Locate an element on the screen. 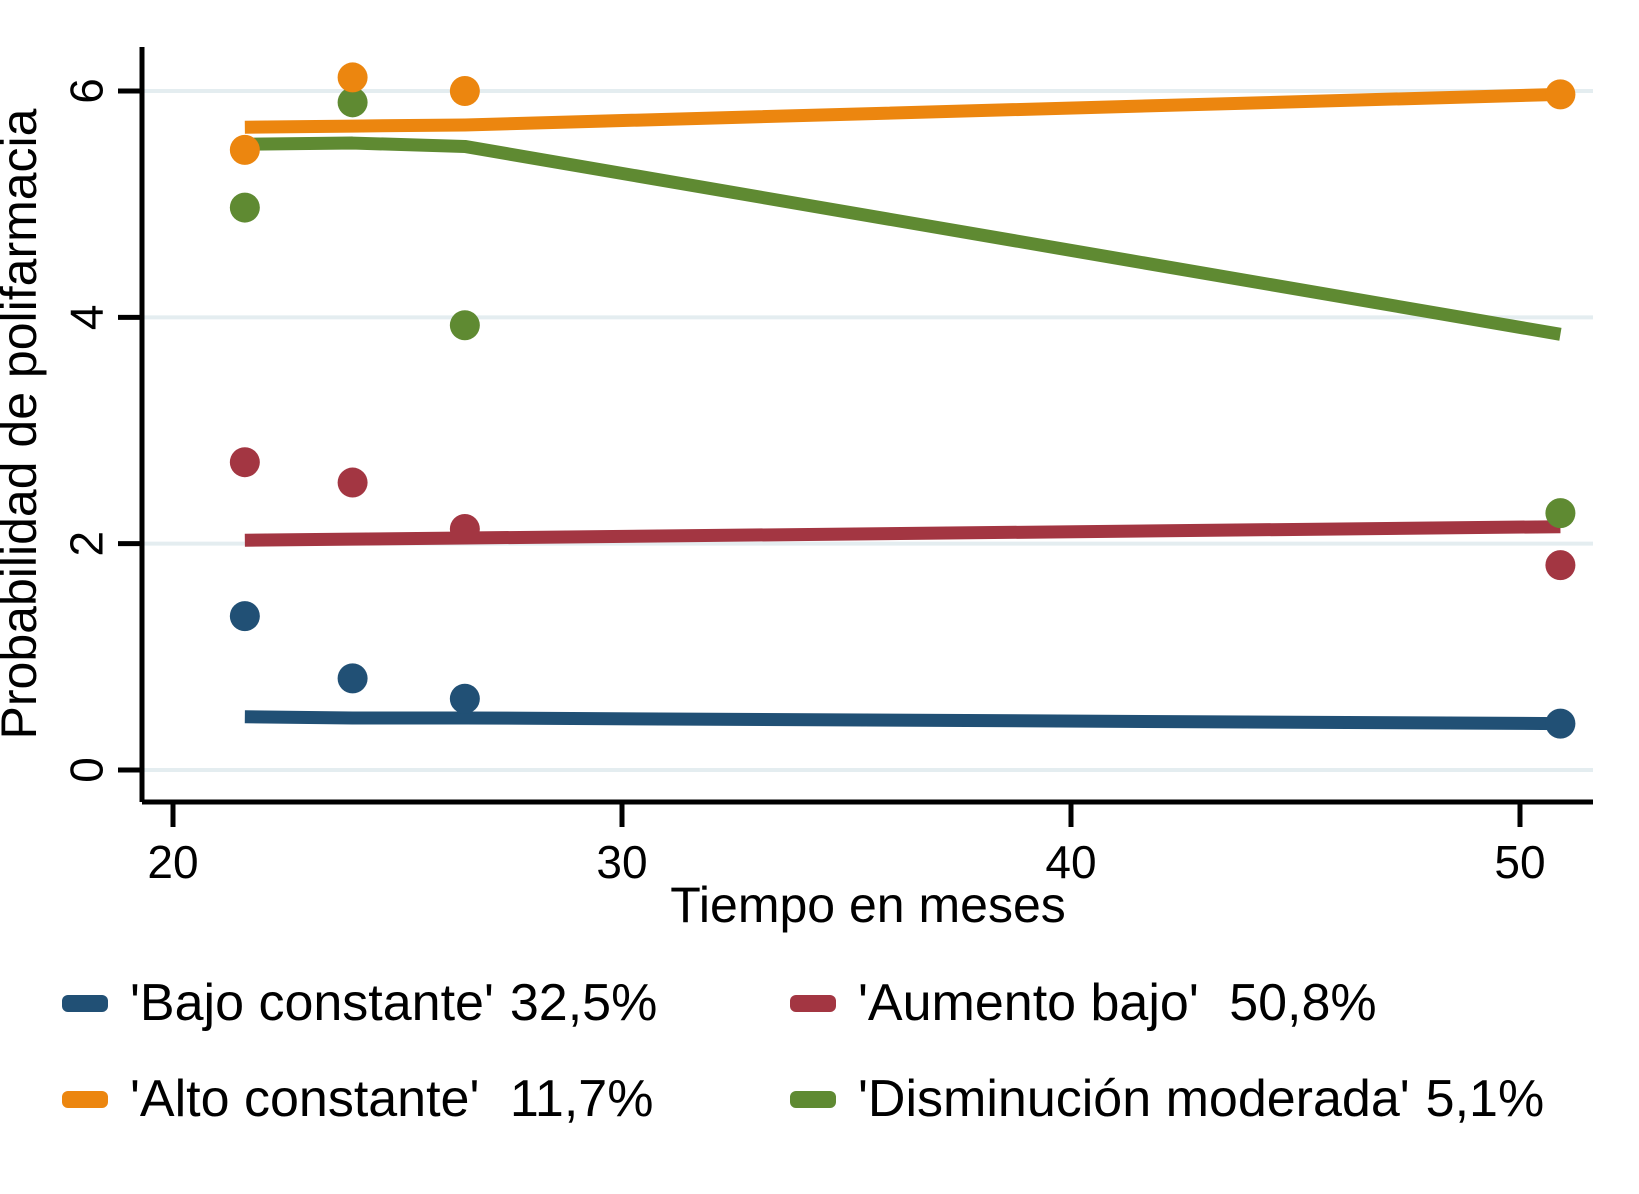 This screenshot has height=1194, width=1639. y-axis-title: Probabilidad de polifarmacia is located at coordinates (23, 423).